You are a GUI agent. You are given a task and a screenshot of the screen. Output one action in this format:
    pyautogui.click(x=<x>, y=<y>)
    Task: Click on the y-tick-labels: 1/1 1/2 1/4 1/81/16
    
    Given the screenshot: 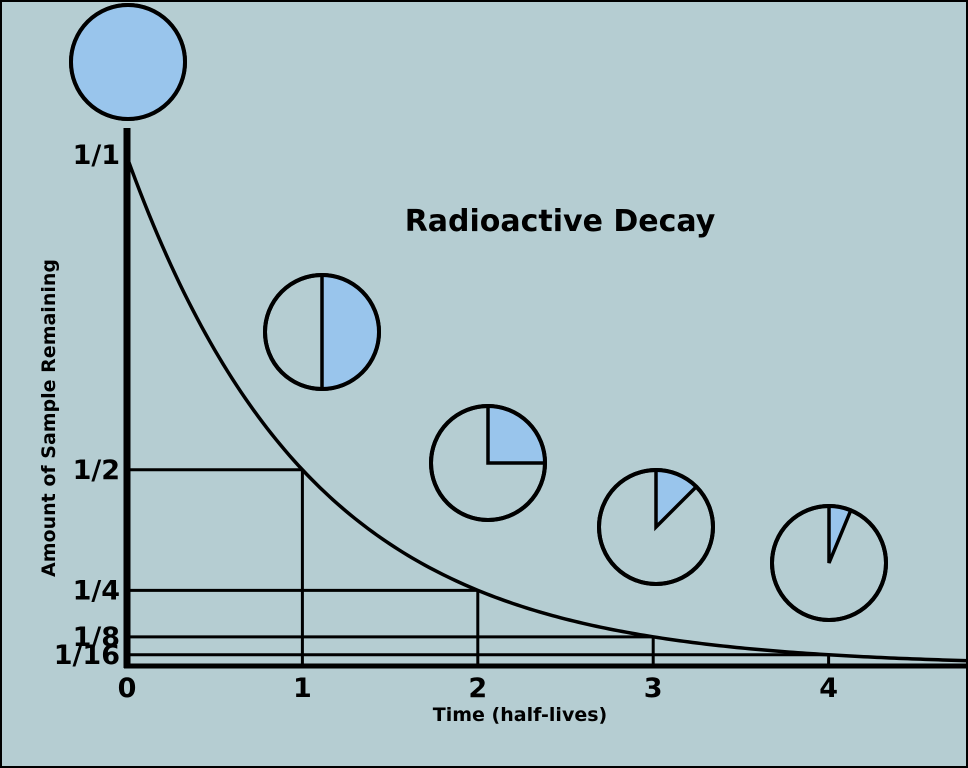 What is the action you would take?
    pyautogui.click(x=87, y=405)
    